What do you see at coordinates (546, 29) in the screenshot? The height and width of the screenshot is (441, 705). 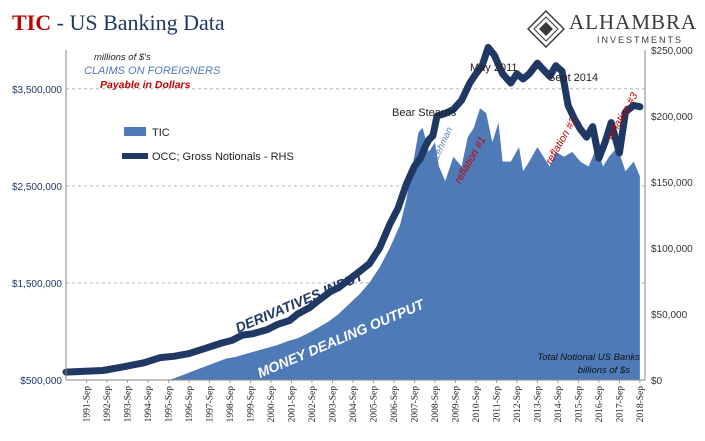 I see `logo-diamond-icon` at bounding box center [546, 29].